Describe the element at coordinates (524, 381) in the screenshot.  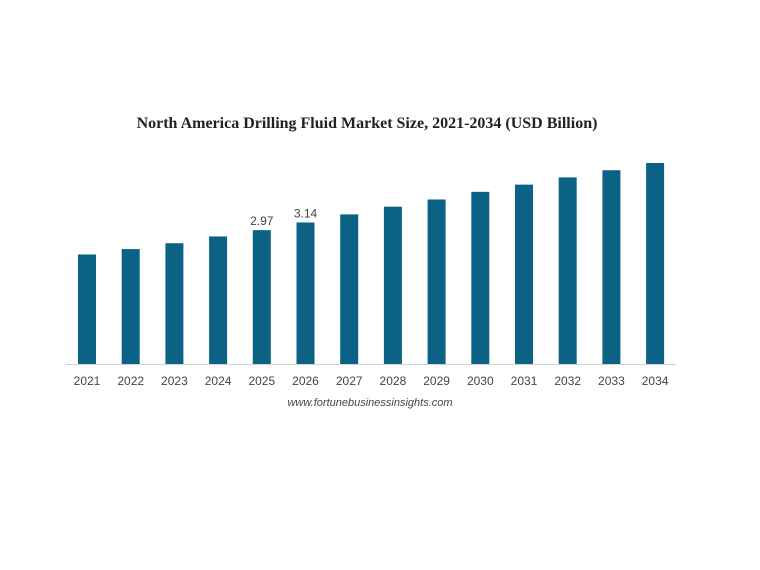
I see `x-tick-2031: 2031` at that location.